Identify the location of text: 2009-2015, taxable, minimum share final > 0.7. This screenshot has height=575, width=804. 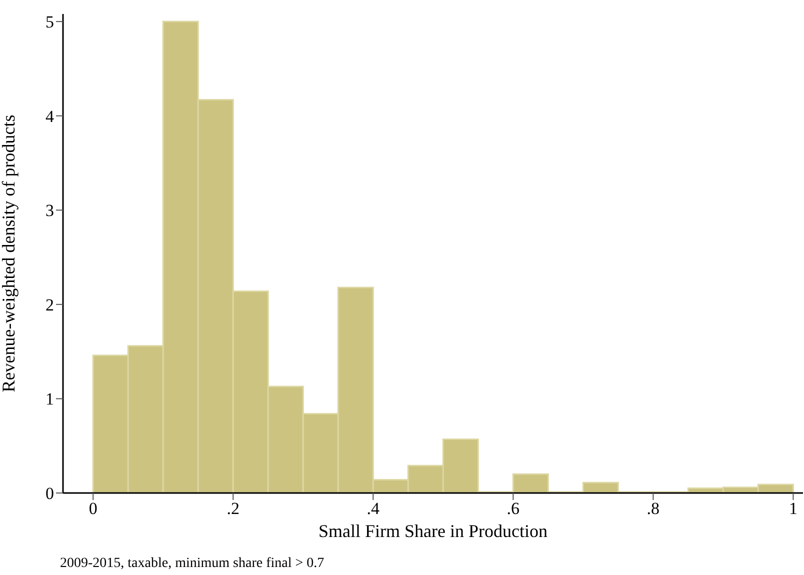
(192, 564).